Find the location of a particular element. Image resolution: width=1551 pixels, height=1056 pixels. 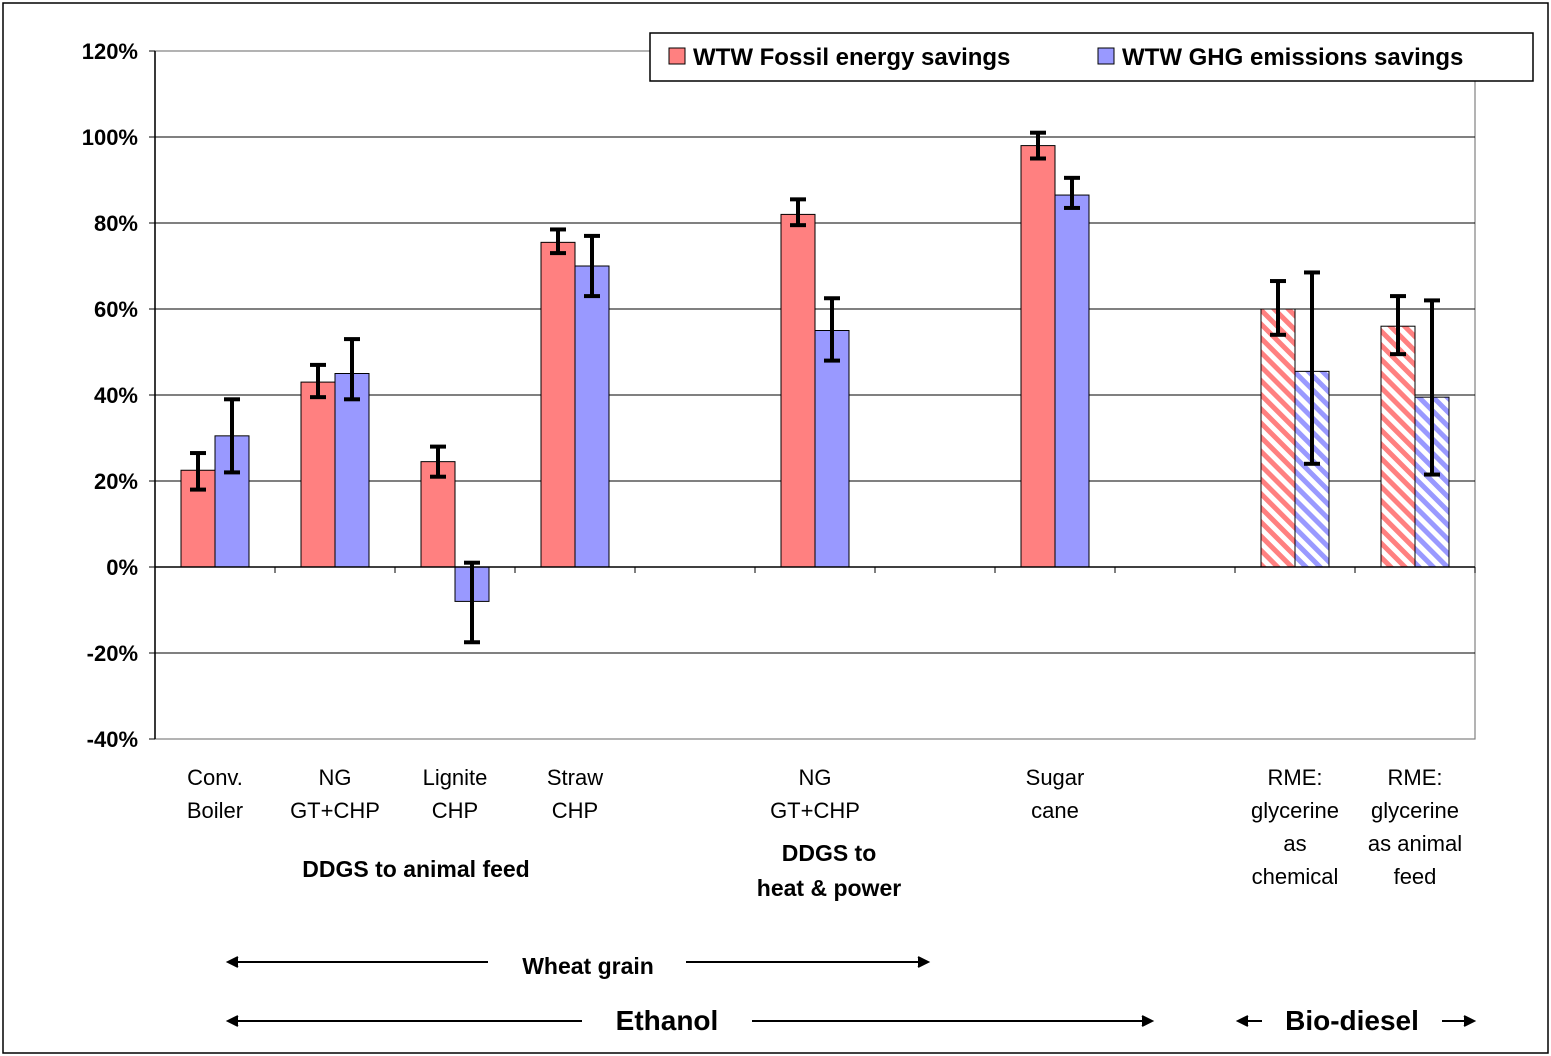

group-label-animal-feed: DDGS to animal feed is located at coordinates (415, 869).